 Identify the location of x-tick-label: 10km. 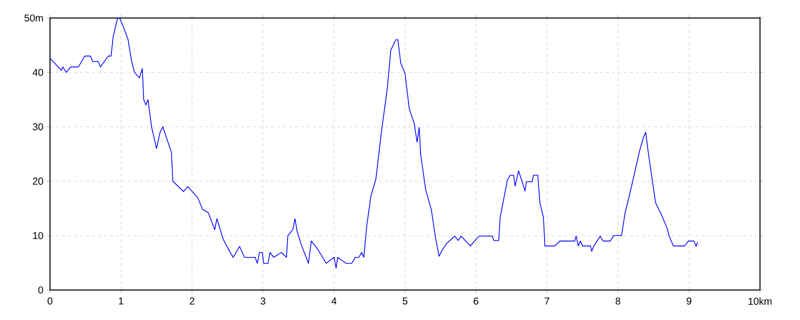
(760, 301).